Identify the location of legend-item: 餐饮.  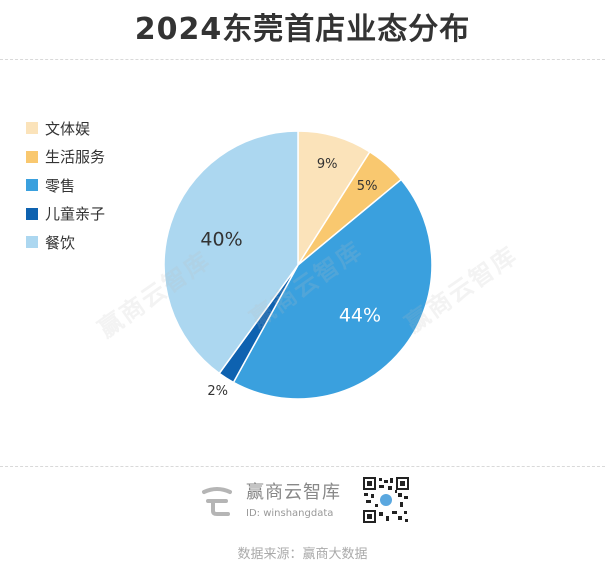
(65, 242).